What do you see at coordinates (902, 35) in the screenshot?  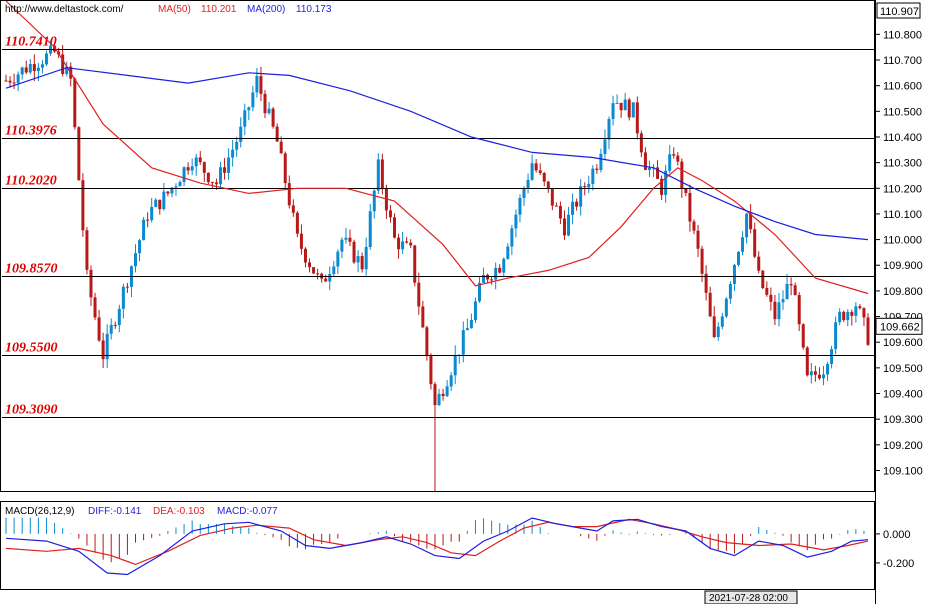 I see `y-tick-label: 110.800` at bounding box center [902, 35].